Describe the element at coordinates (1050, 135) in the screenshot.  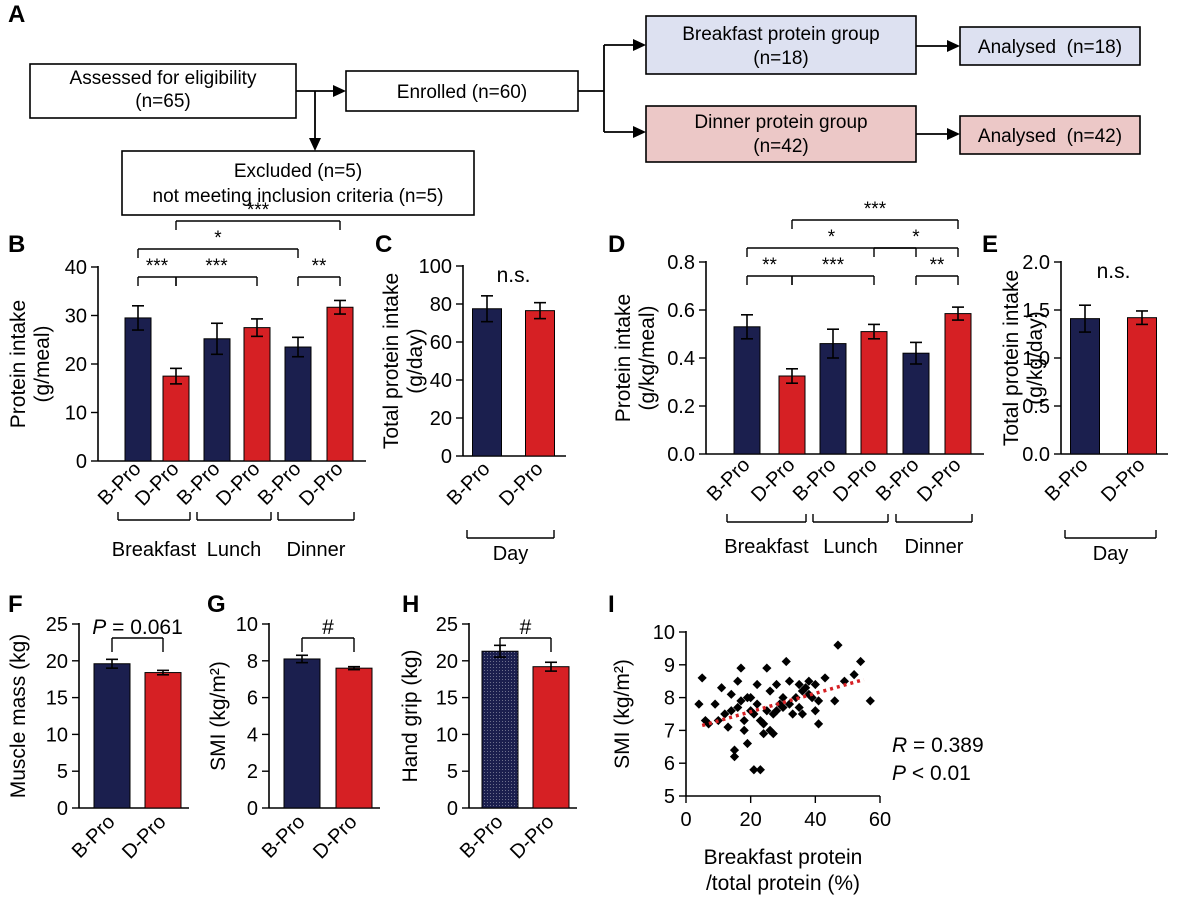
I see `analysed-dinner-box` at that location.